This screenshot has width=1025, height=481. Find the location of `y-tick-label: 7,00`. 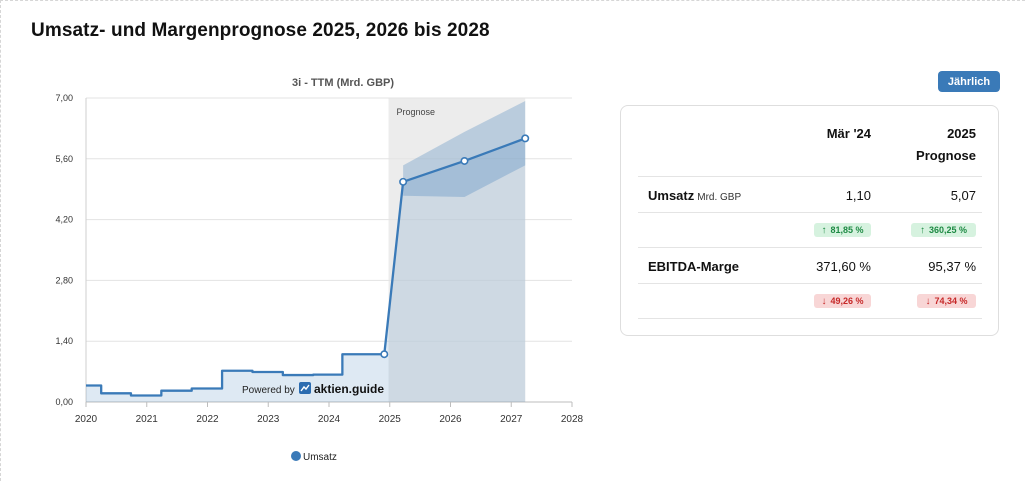

y-tick-label: 7,00 is located at coordinates (64, 98).